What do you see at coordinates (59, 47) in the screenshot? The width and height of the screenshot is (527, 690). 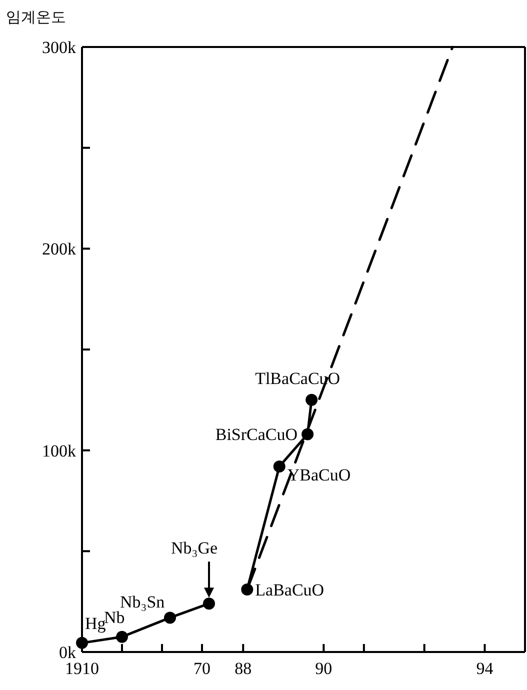 I see `y-tick-label: 300k` at bounding box center [59, 47].